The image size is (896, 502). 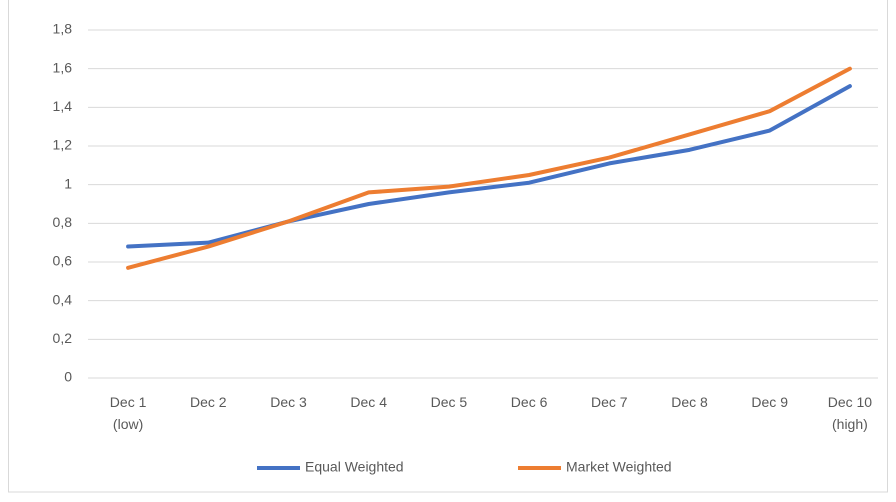 I want to click on y-tick-label: 0, so click(x=68, y=377).